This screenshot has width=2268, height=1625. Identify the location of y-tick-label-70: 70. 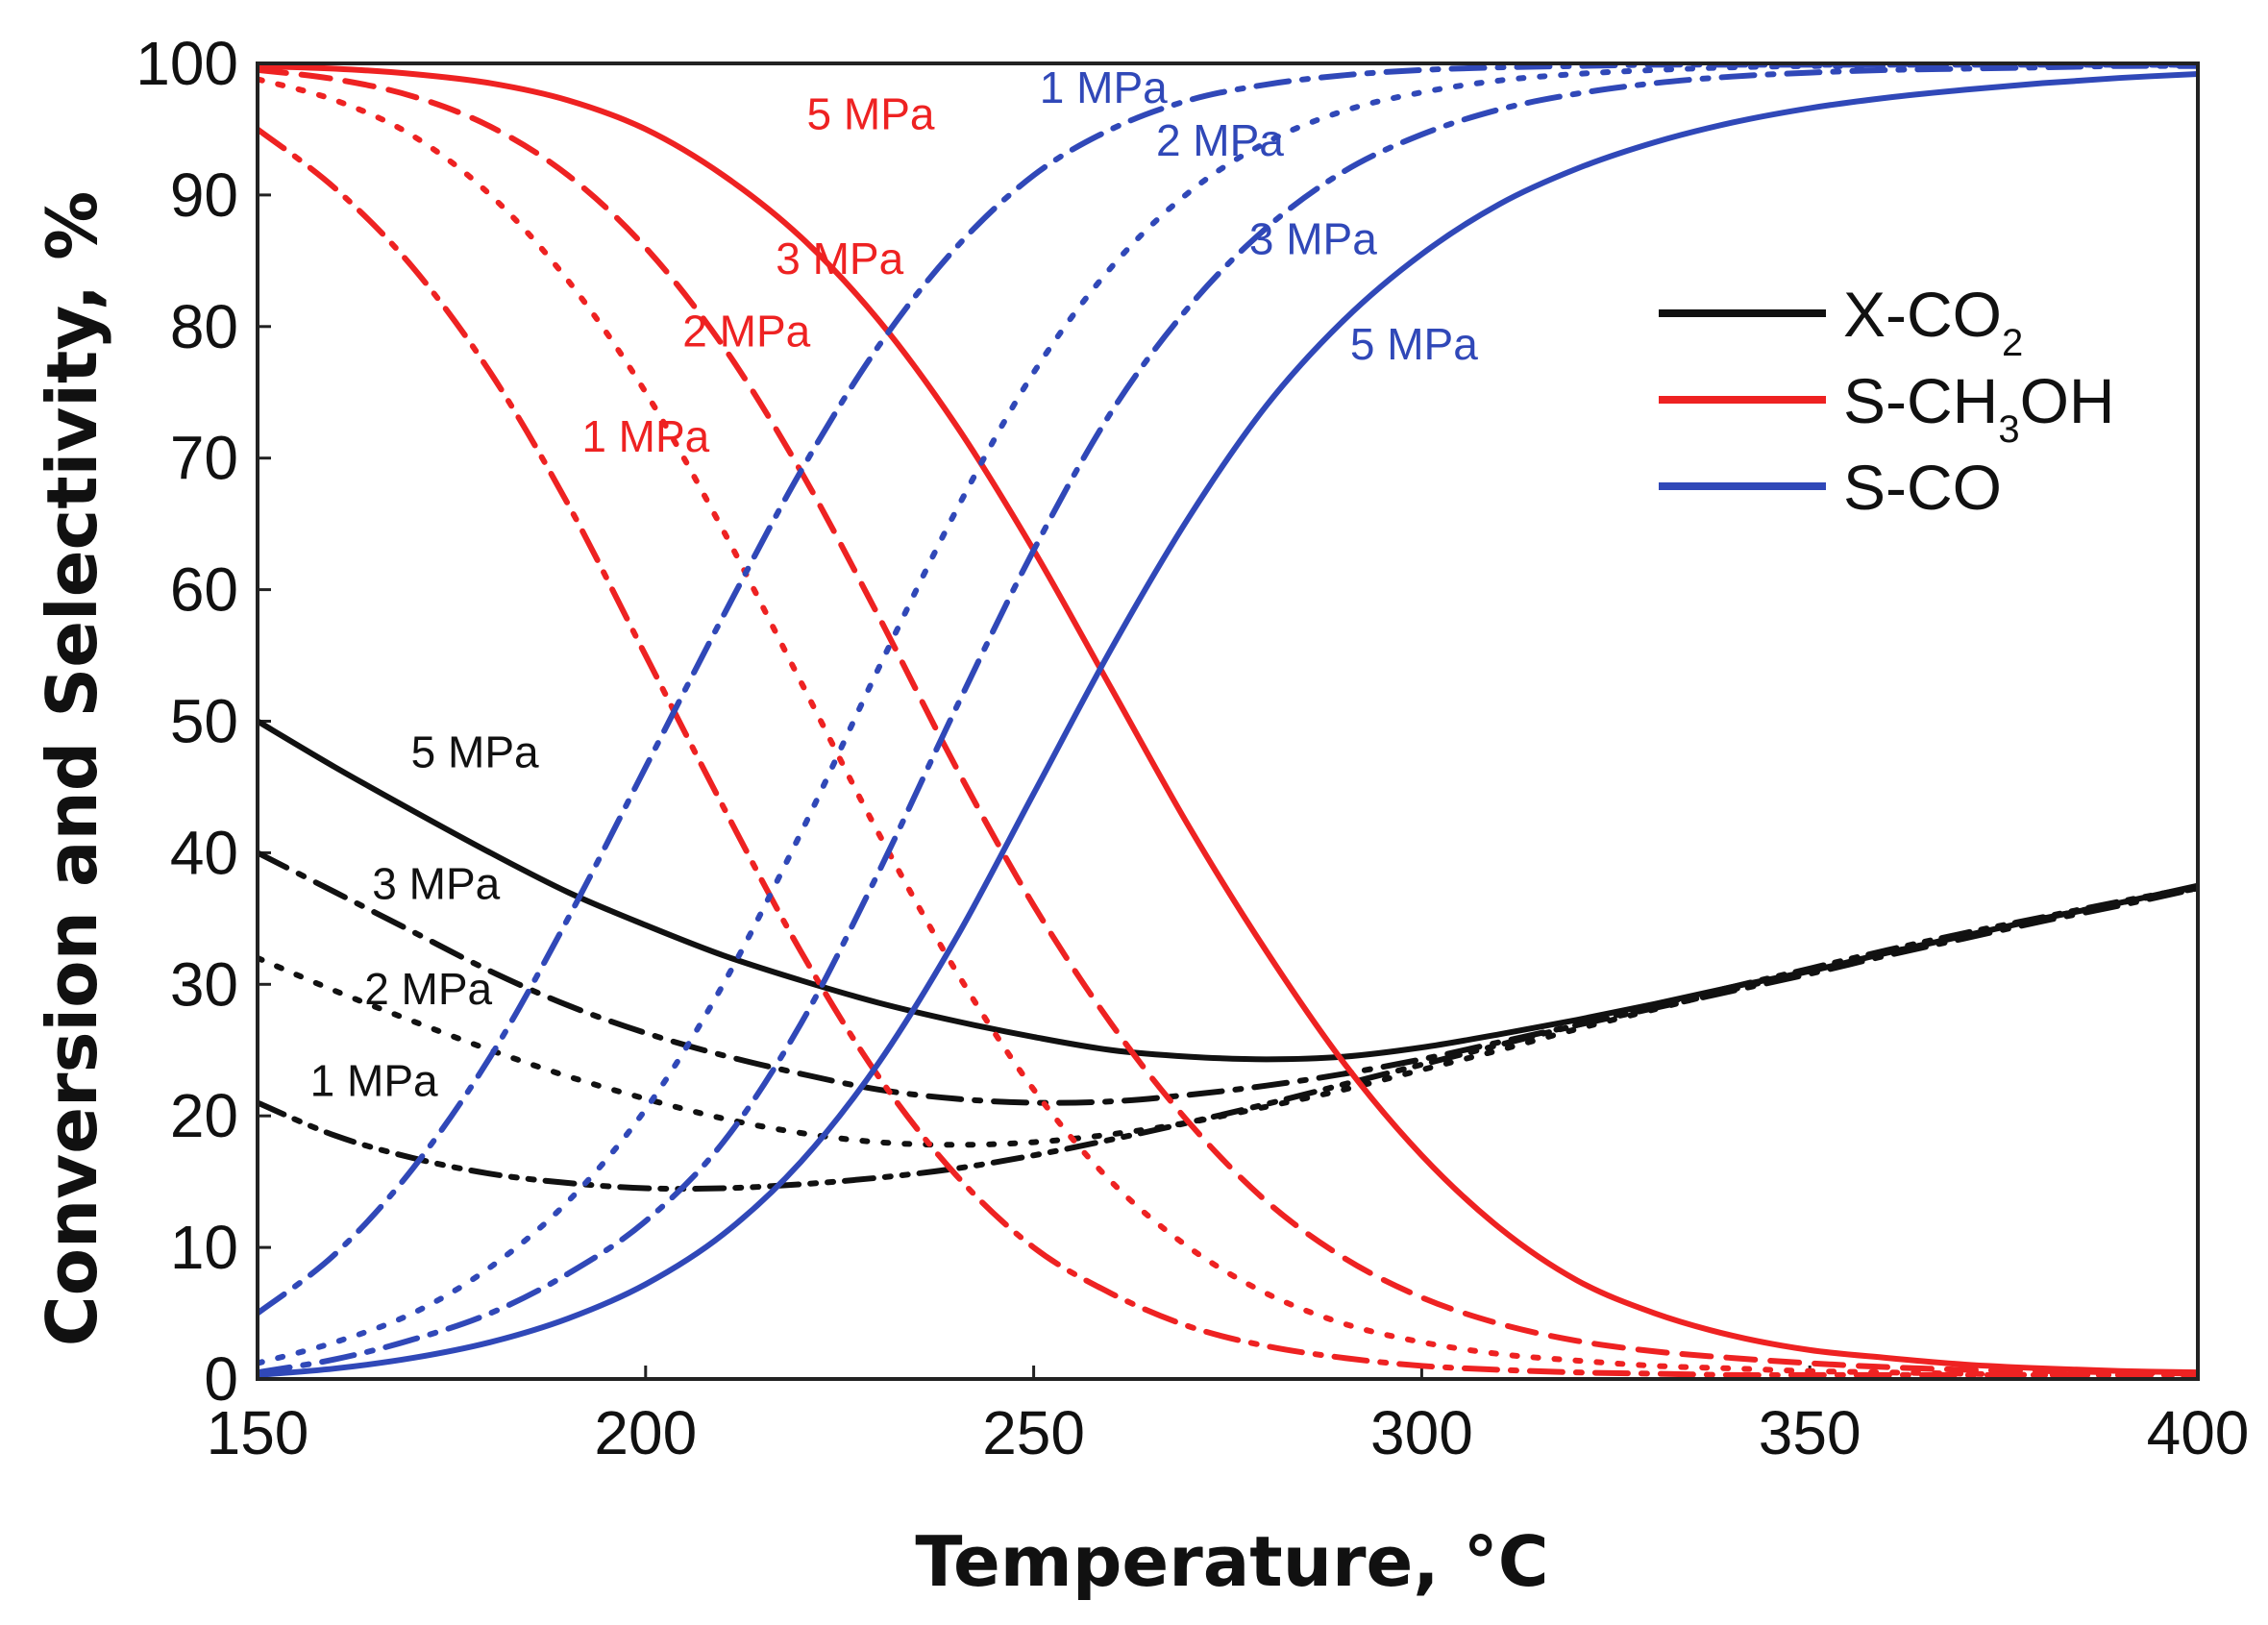
(204, 458).